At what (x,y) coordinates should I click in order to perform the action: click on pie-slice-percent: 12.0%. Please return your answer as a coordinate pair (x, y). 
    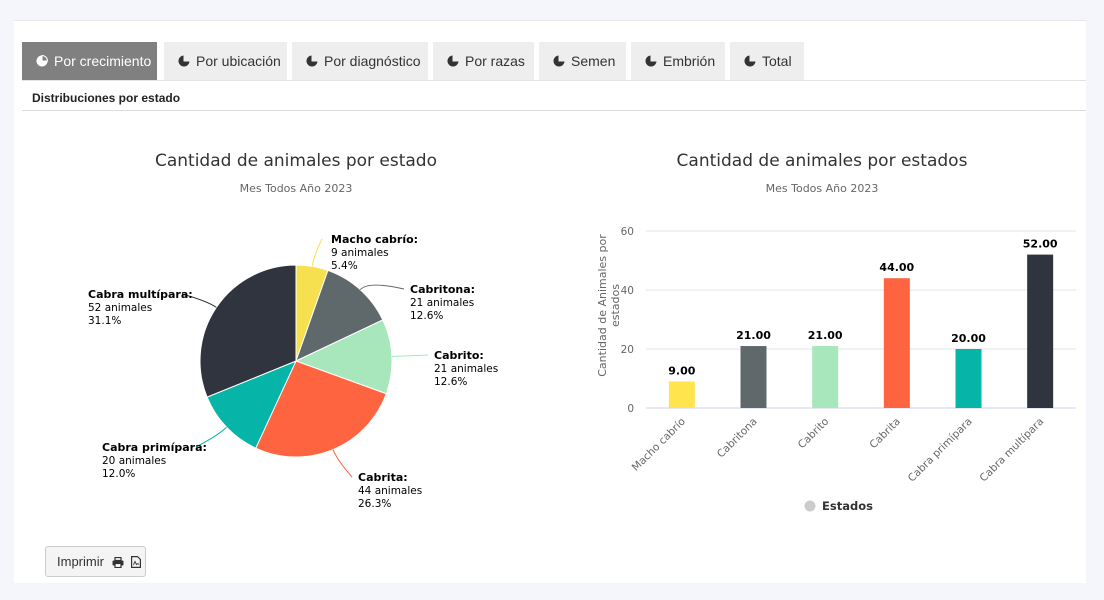
    Looking at the image, I should click on (118, 474).